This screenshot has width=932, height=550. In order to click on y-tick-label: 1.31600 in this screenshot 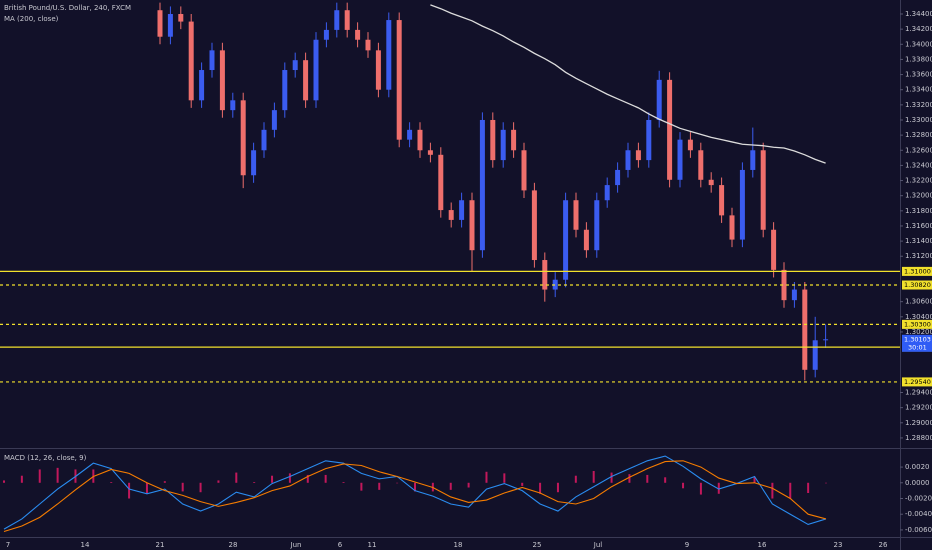, I will do `click(918, 226)`.